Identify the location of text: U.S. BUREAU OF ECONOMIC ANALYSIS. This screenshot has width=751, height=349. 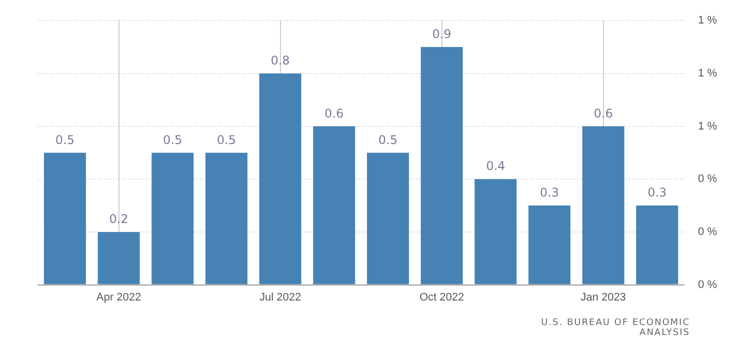
(615, 328).